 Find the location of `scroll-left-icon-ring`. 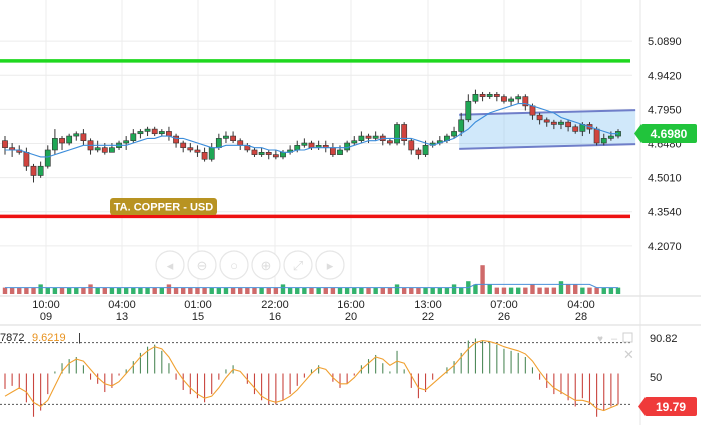

scroll-left-icon-ring is located at coordinates (170, 265).